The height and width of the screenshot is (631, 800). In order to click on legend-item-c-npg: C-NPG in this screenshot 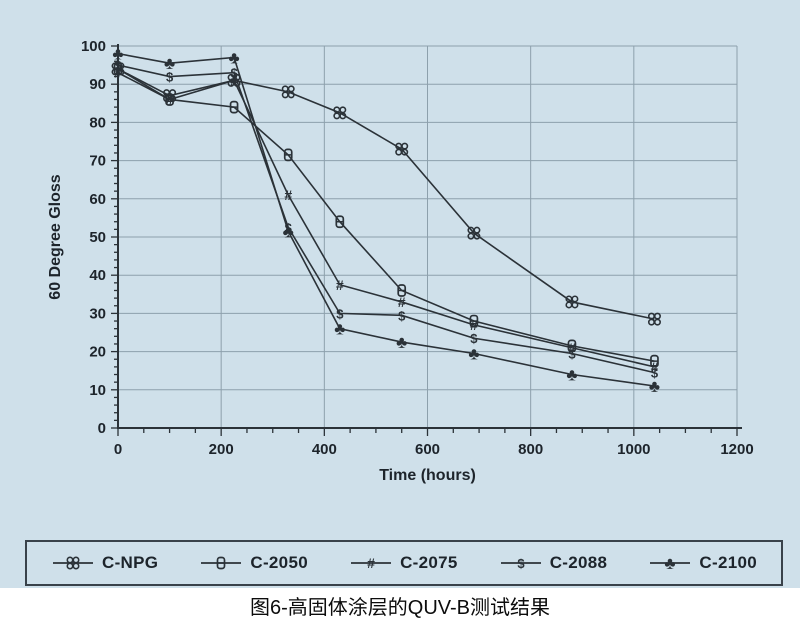, I will do `click(104, 563)`.